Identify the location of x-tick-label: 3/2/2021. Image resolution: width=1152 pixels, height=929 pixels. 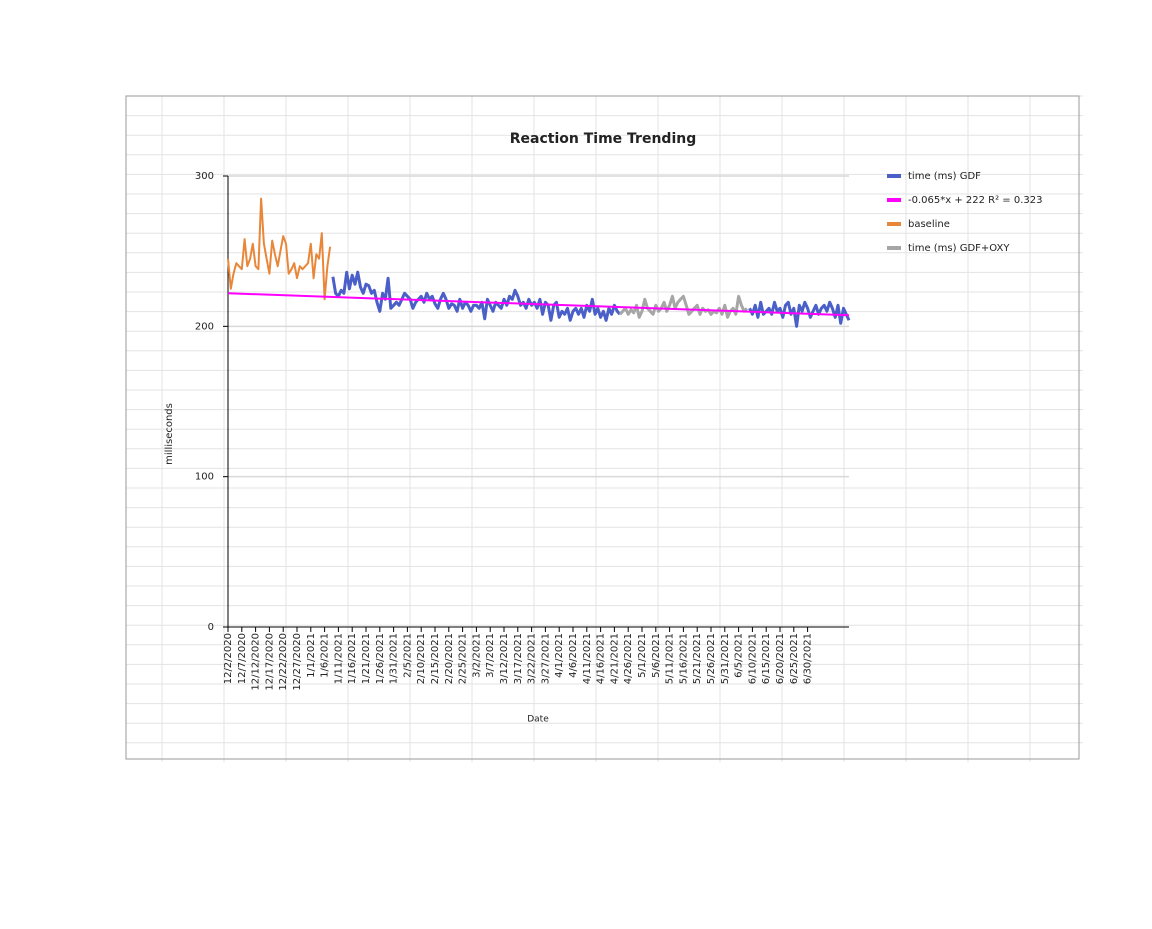
(476, 655).